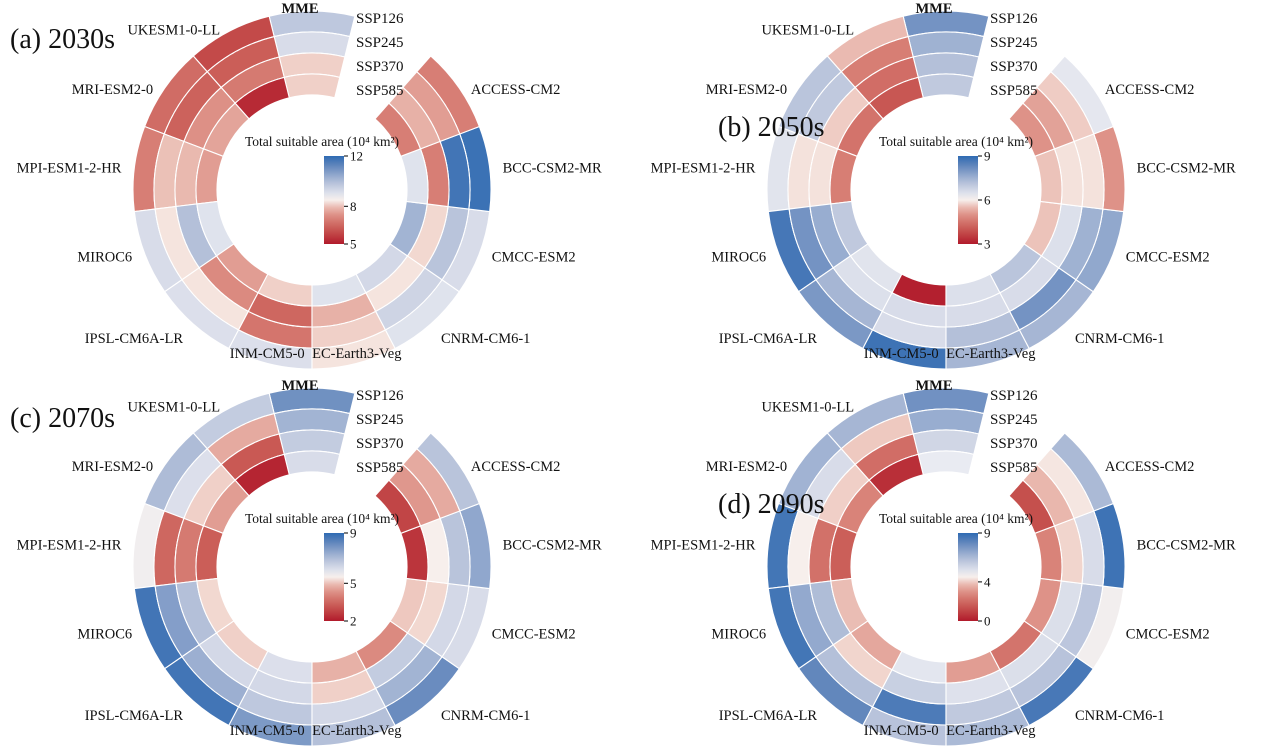 The image size is (1268, 753). Describe the element at coordinates (356, 156) in the screenshot. I see `colorbar-tick-label: 12` at that location.